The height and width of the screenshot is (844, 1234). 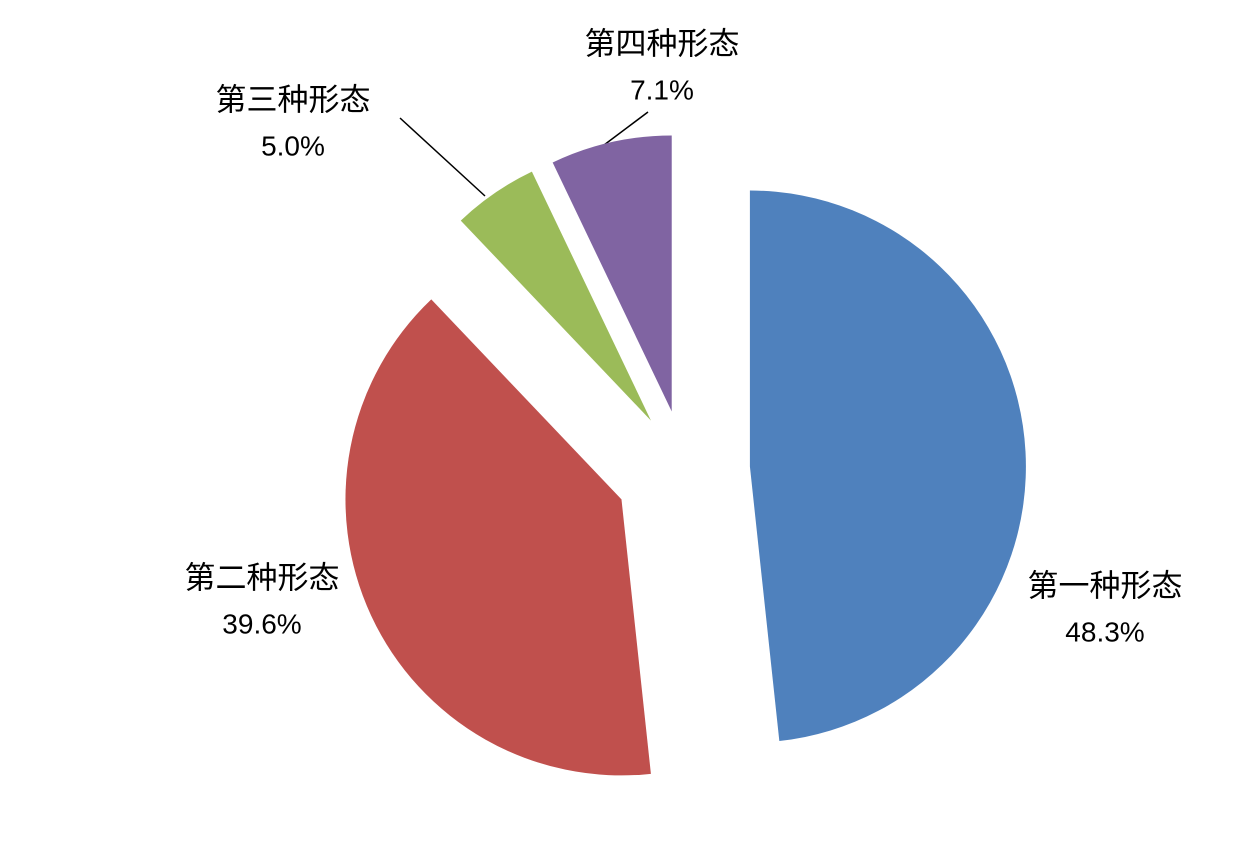 I want to click on slice-value: 48.3%, so click(x=1104, y=631).